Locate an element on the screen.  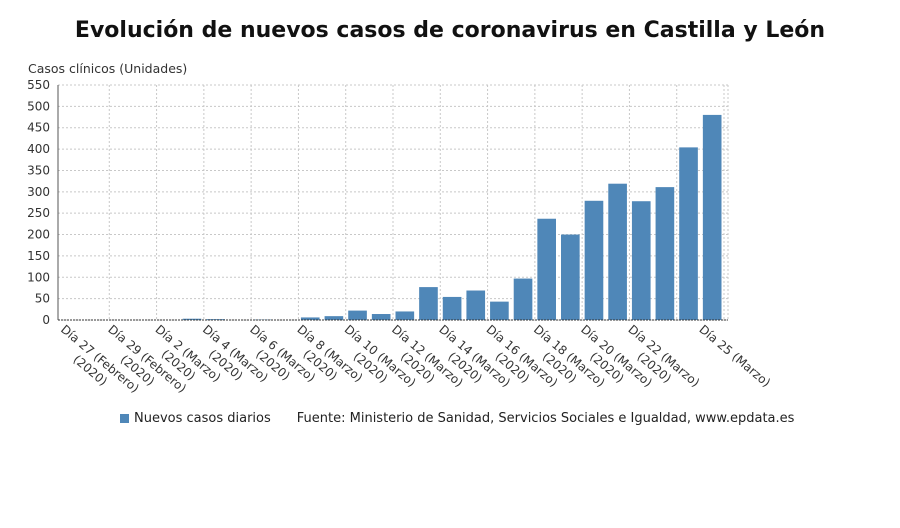
y-tick-label: 450 is located at coordinates (38, 128).